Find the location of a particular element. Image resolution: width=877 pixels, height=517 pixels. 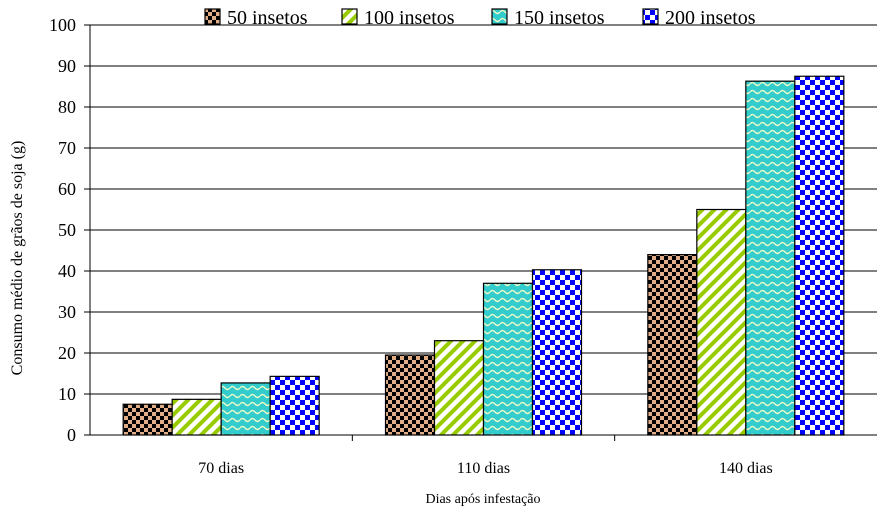

y-tick-label: 90 is located at coordinates (67, 66).